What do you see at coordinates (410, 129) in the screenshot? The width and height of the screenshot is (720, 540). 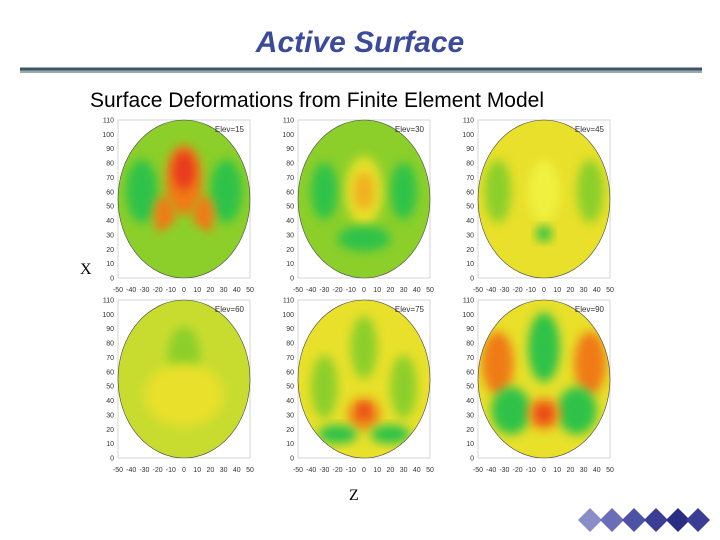 I see `panel-label: Elev=30` at bounding box center [410, 129].